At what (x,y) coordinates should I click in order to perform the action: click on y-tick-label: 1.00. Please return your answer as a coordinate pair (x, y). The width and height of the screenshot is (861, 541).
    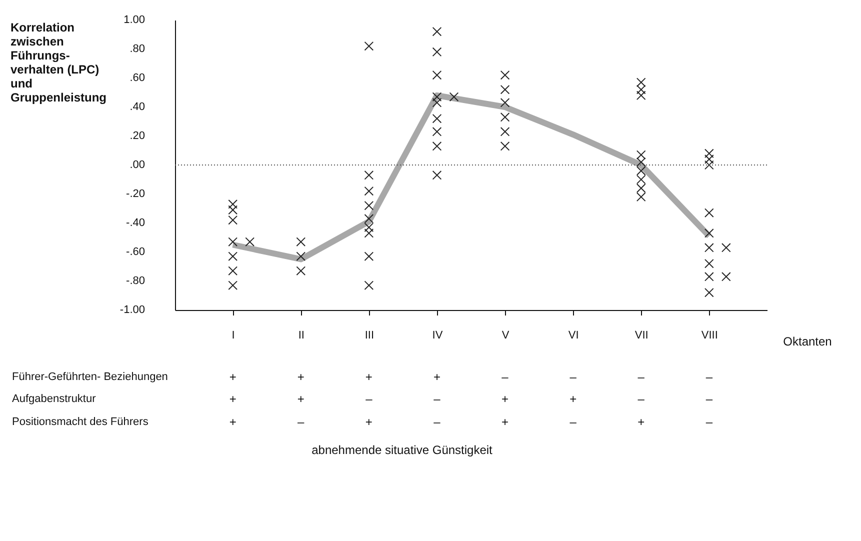
    Looking at the image, I should click on (134, 20).